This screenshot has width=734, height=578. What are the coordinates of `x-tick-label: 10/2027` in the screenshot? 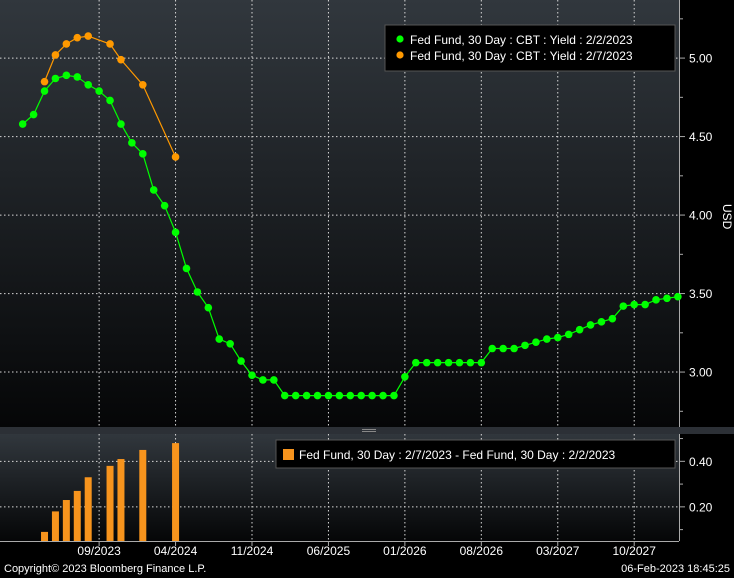 It's located at (635, 551).